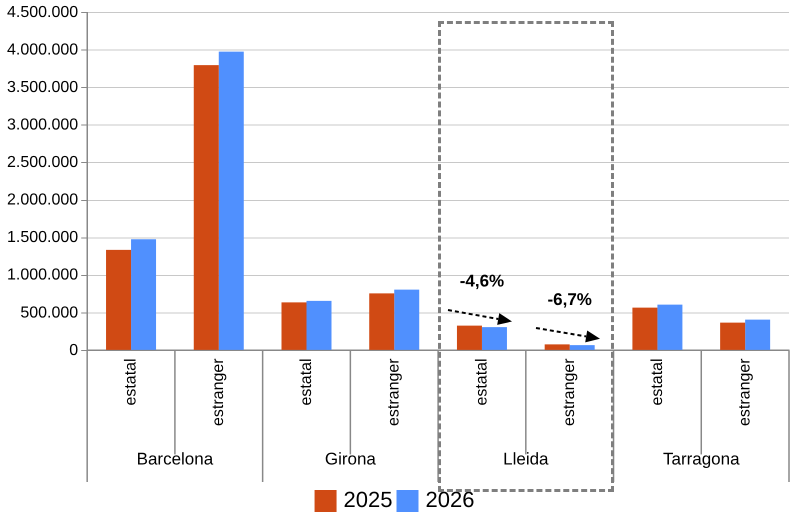 The image size is (791, 522). I want to click on y-tick-label: 3.000.000, so click(42, 125).